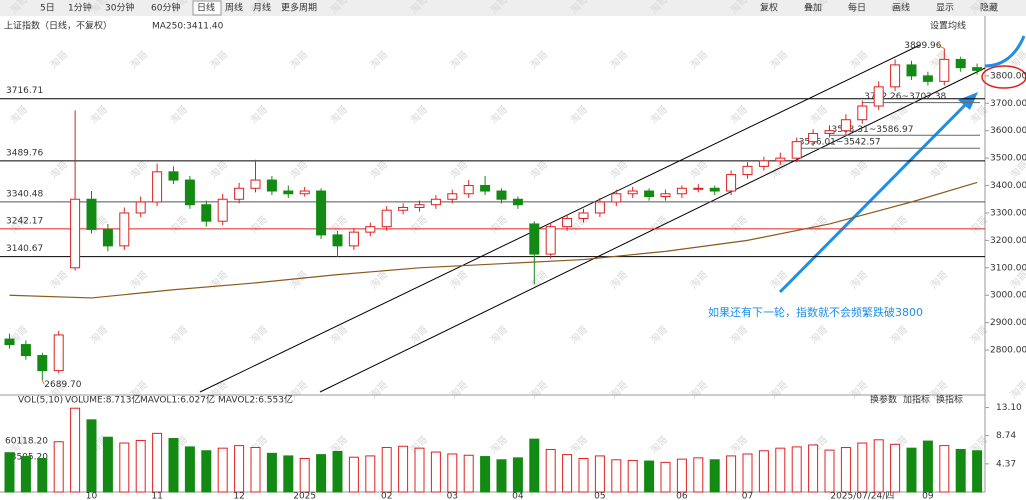 This screenshot has height=500, width=1026. I want to click on period-tab: 60分钟, so click(165, 8).